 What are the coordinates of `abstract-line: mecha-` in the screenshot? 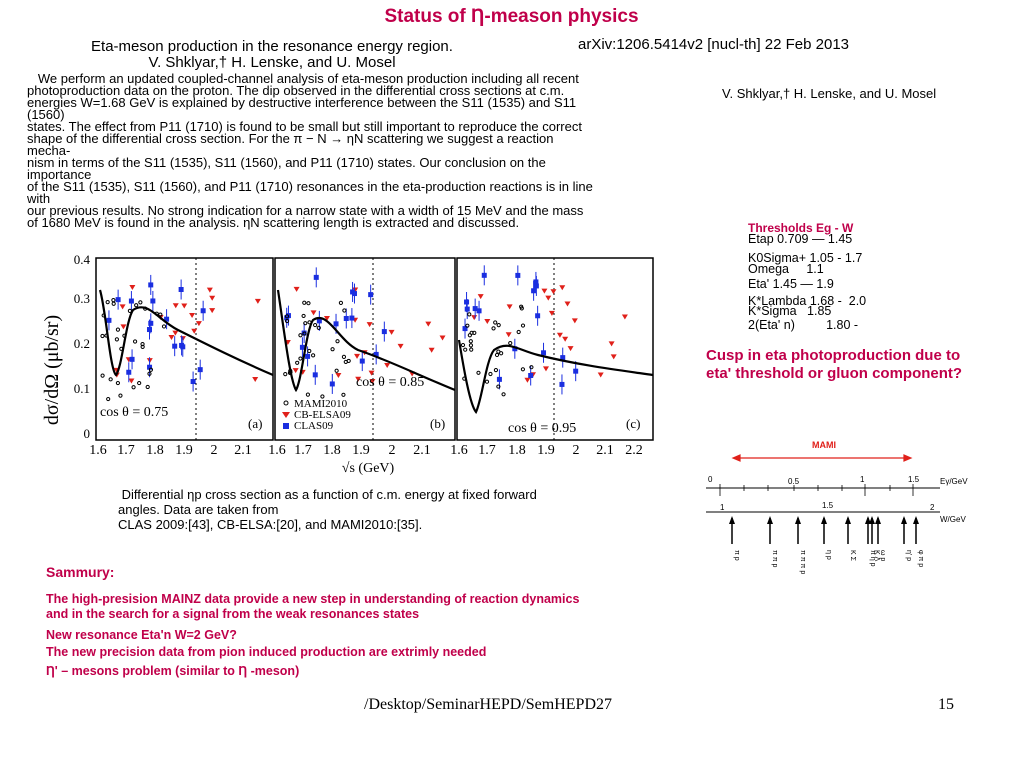 It's located at (49, 150).